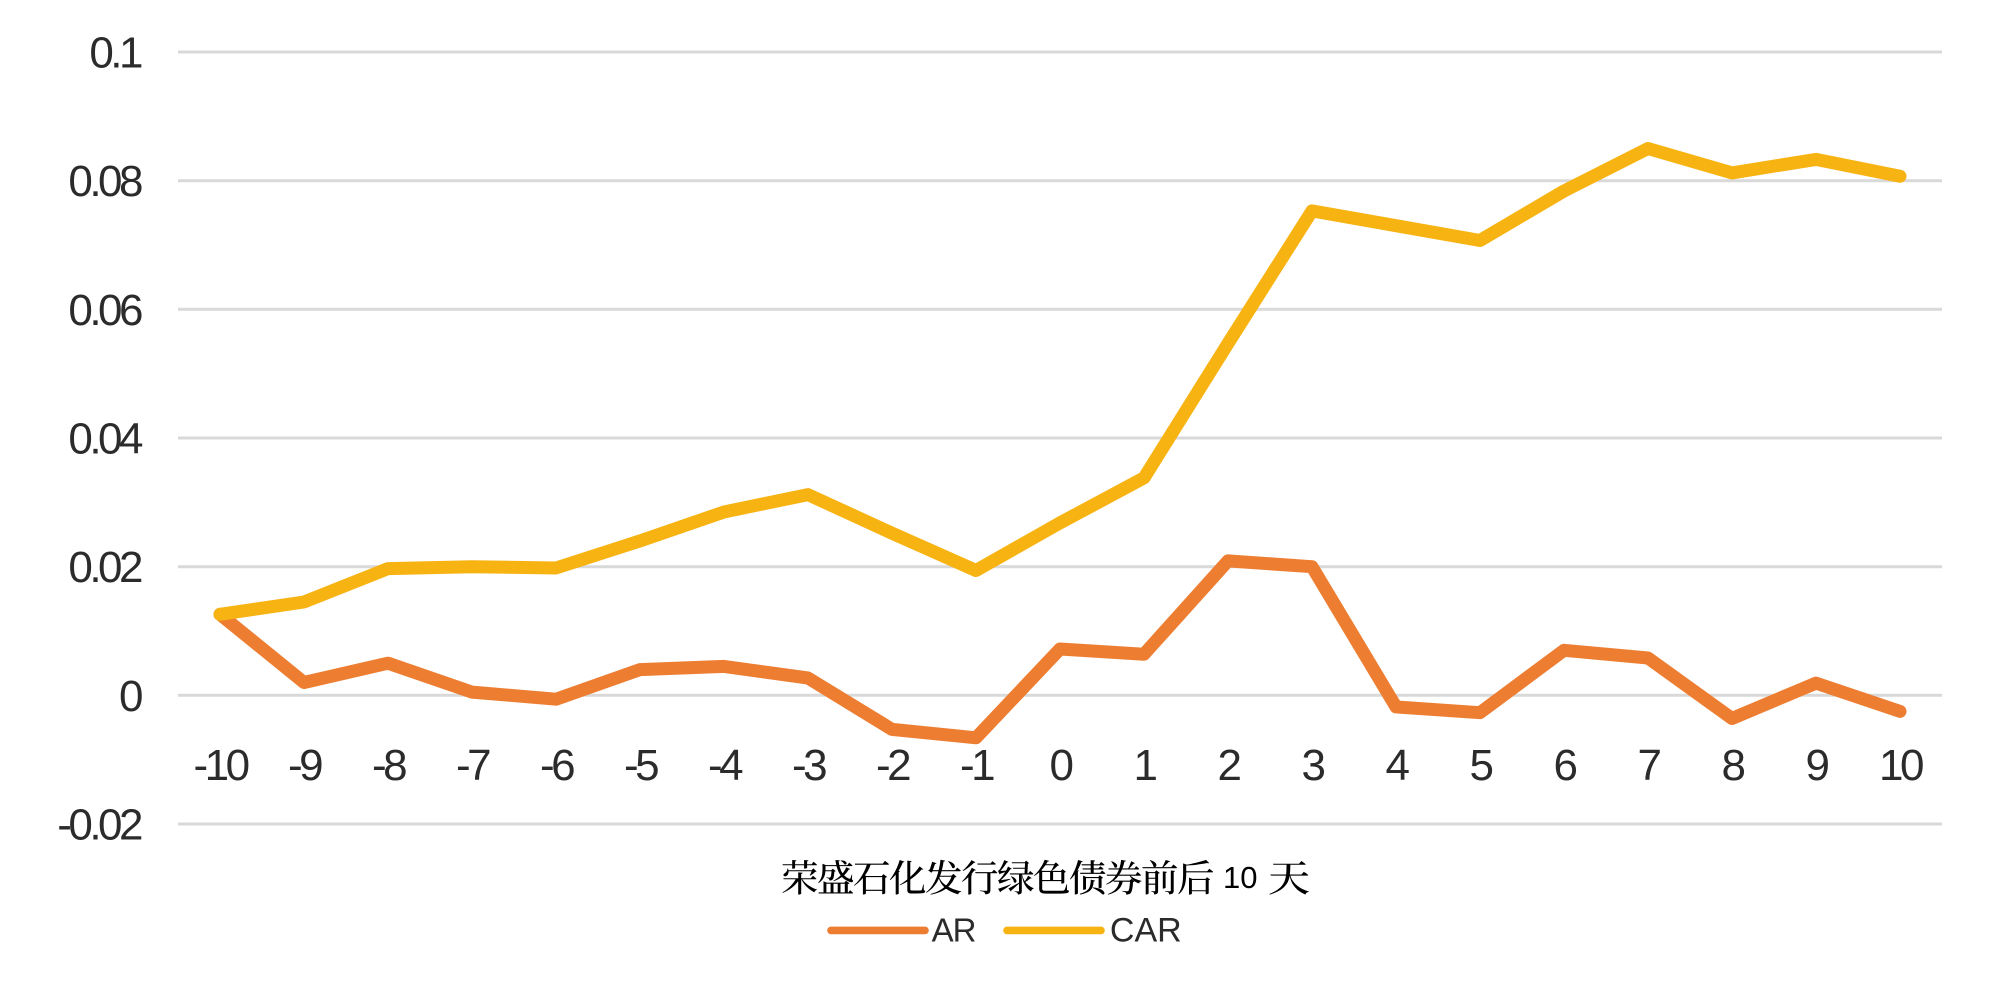  What do you see at coordinates (105, 439) in the screenshot?
I see `svg-text: 0.04` at bounding box center [105, 439].